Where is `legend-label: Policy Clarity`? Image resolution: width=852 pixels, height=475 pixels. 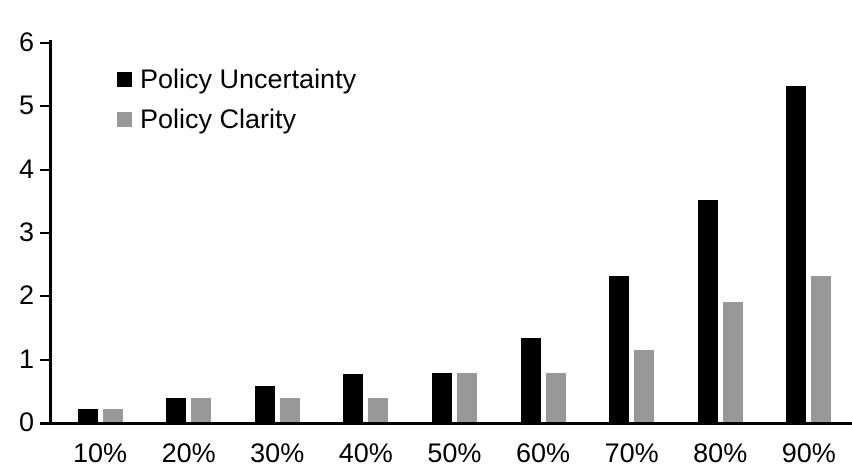
legend-label: Policy Clarity is located at coordinates (218, 118).